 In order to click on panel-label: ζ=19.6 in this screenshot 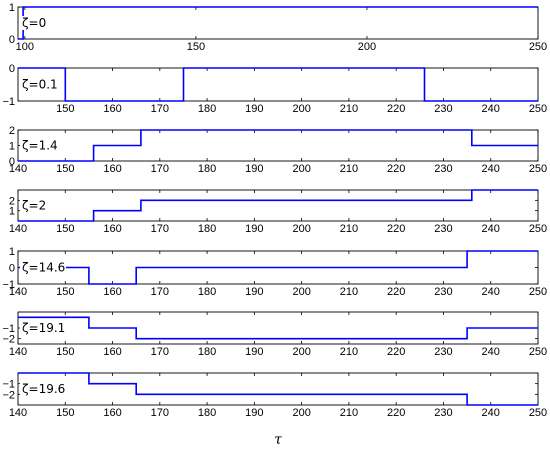, I will do `click(43, 389)`.